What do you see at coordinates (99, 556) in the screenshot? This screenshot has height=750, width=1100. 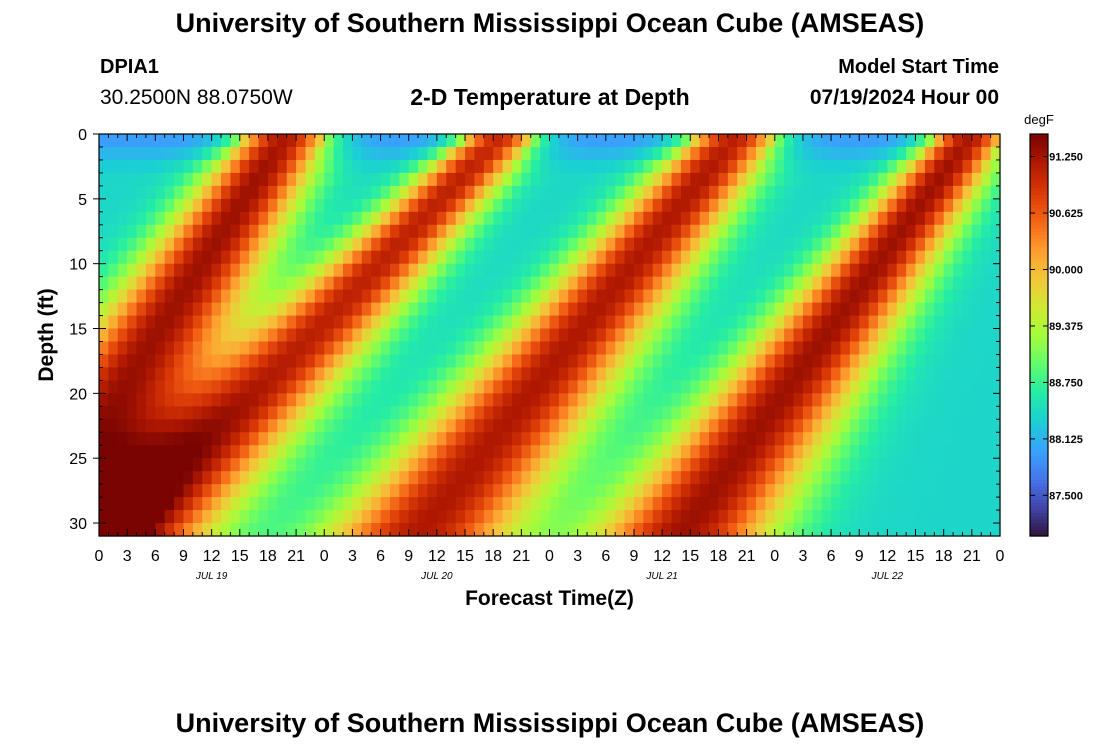 I see `x-tick-label: 0` at bounding box center [99, 556].